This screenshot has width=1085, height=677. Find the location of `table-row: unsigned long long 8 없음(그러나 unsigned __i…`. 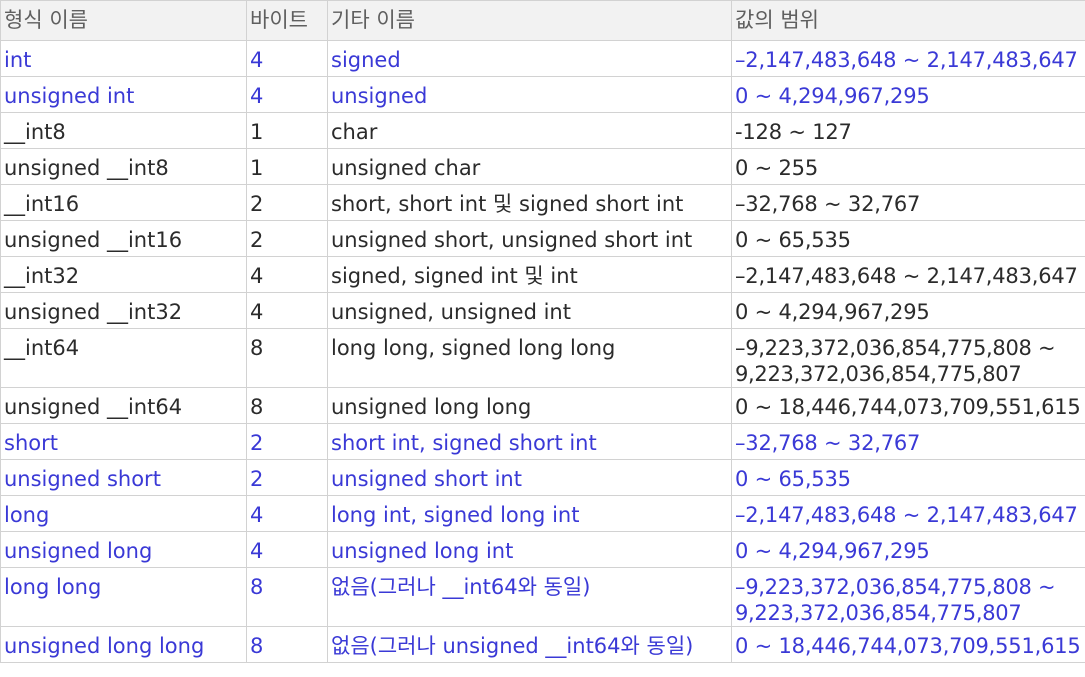

table-row: unsigned long long 8 없음(그러나 unsigned __i… is located at coordinates (542, 644).